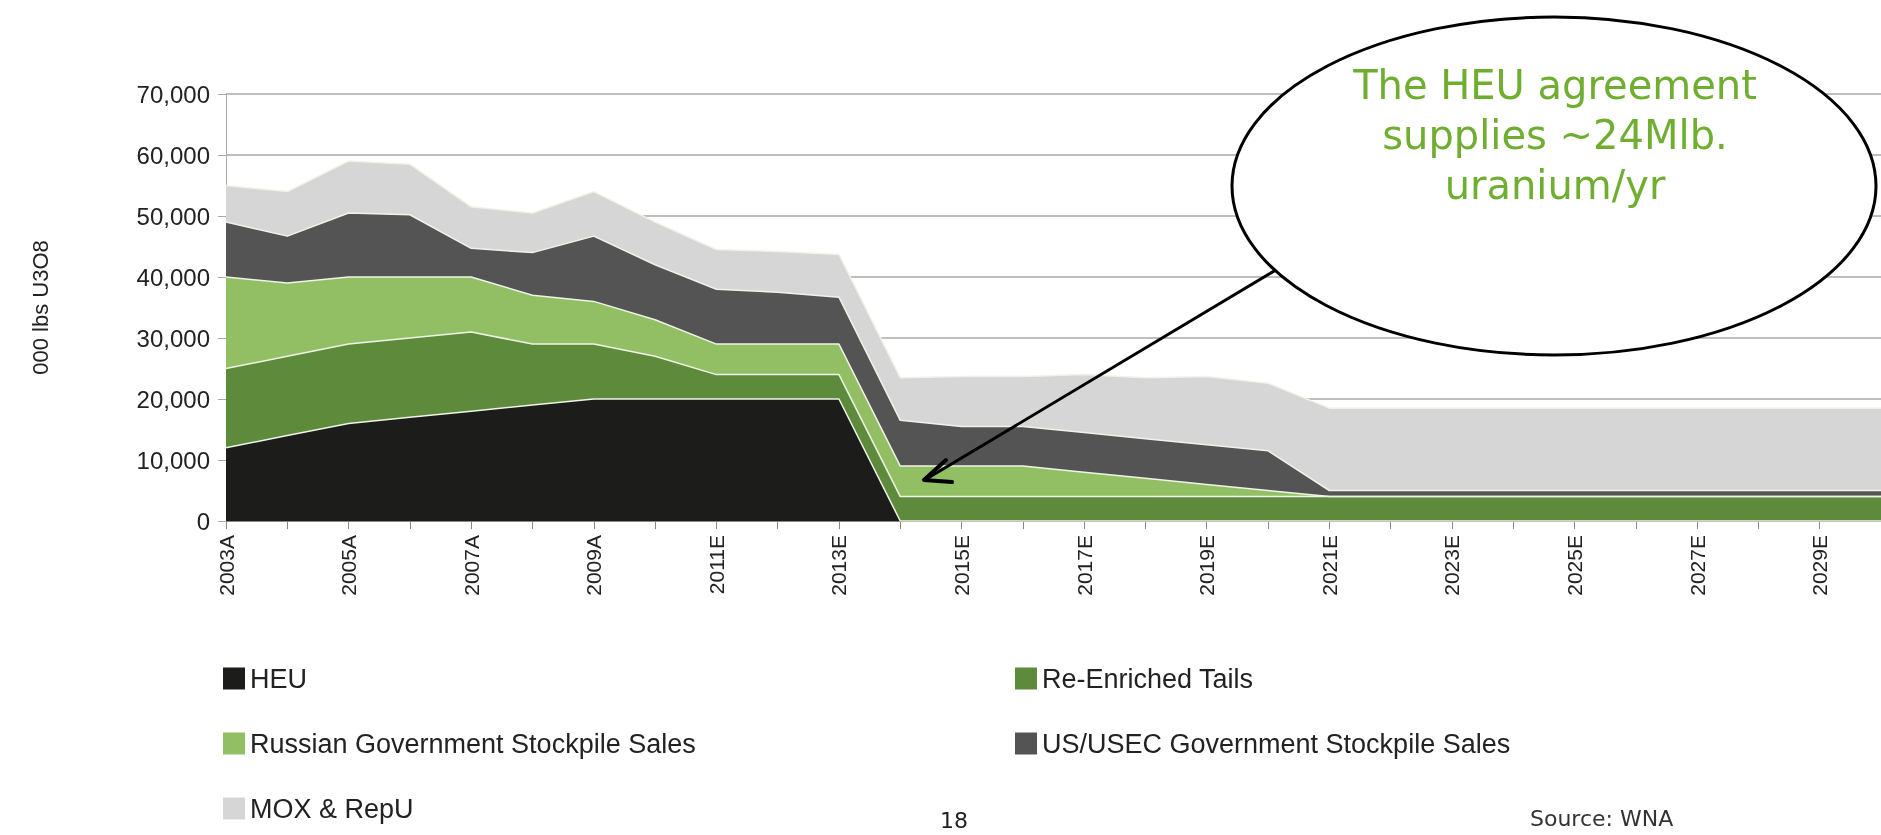 Image resolution: width=1881 pixels, height=835 pixels. What do you see at coordinates (203, 521) in the screenshot?
I see `y-tick-label: 0` at bounding box center [203, 521].